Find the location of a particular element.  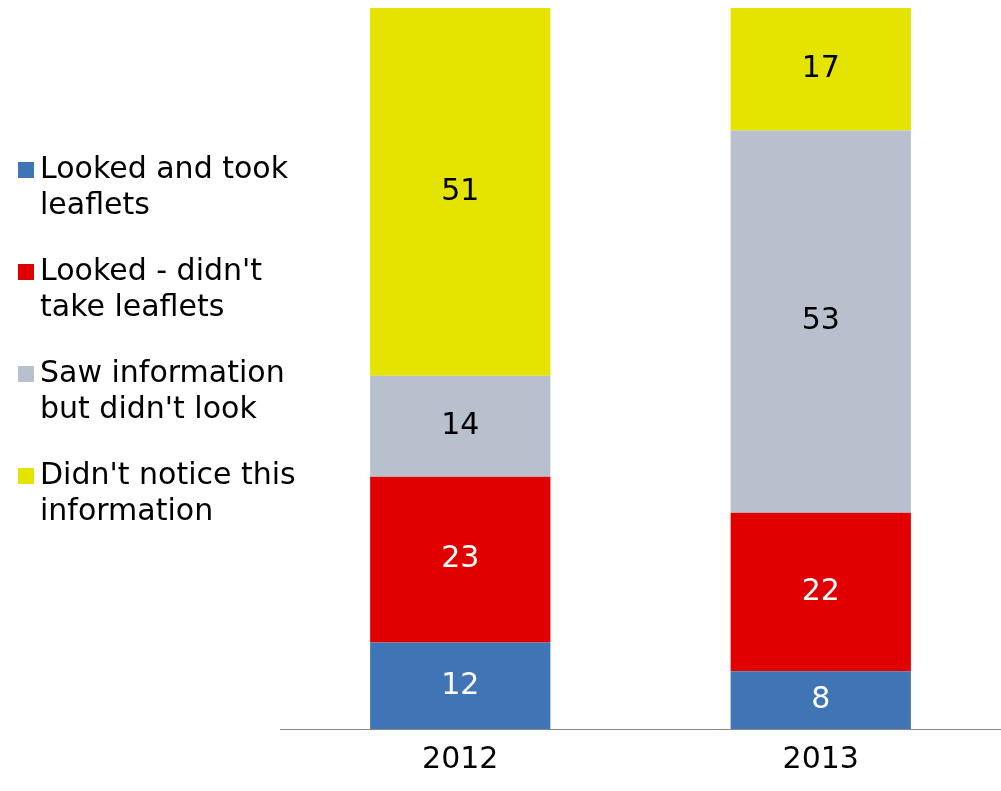

data-label: 51 is located at coordinates (460, 189).